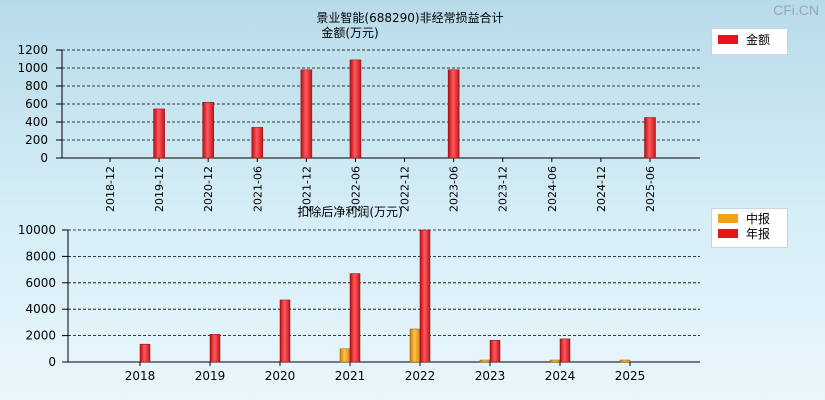  I want to click on bottom-bar-annual-2023, so click(495, 351).